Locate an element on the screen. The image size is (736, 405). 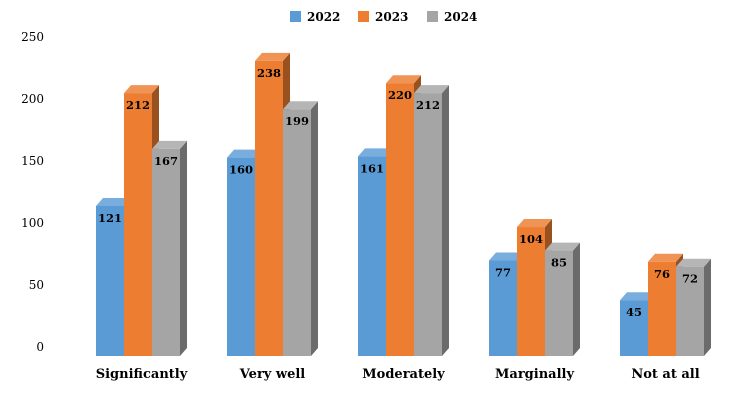
y-axis: 0 50 100 150 200 250 is located at coordinates (32, 192).